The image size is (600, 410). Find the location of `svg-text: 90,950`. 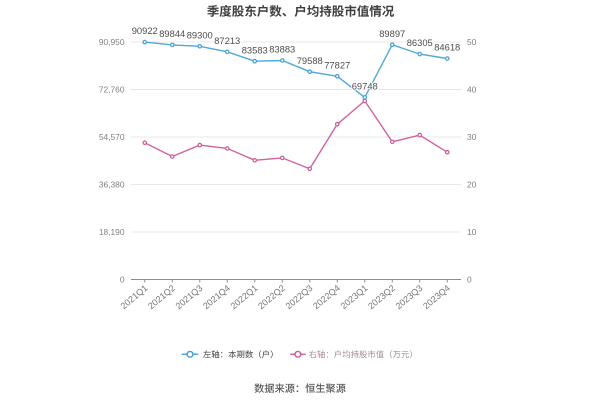

svg-text: 90,950 is located at coordinates (112, 42).